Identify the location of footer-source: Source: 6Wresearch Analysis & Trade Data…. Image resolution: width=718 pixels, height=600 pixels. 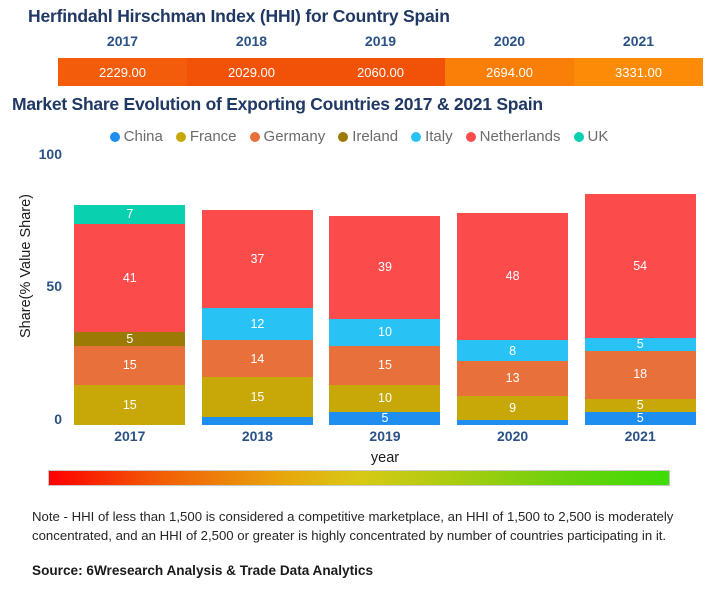
(202, 570).